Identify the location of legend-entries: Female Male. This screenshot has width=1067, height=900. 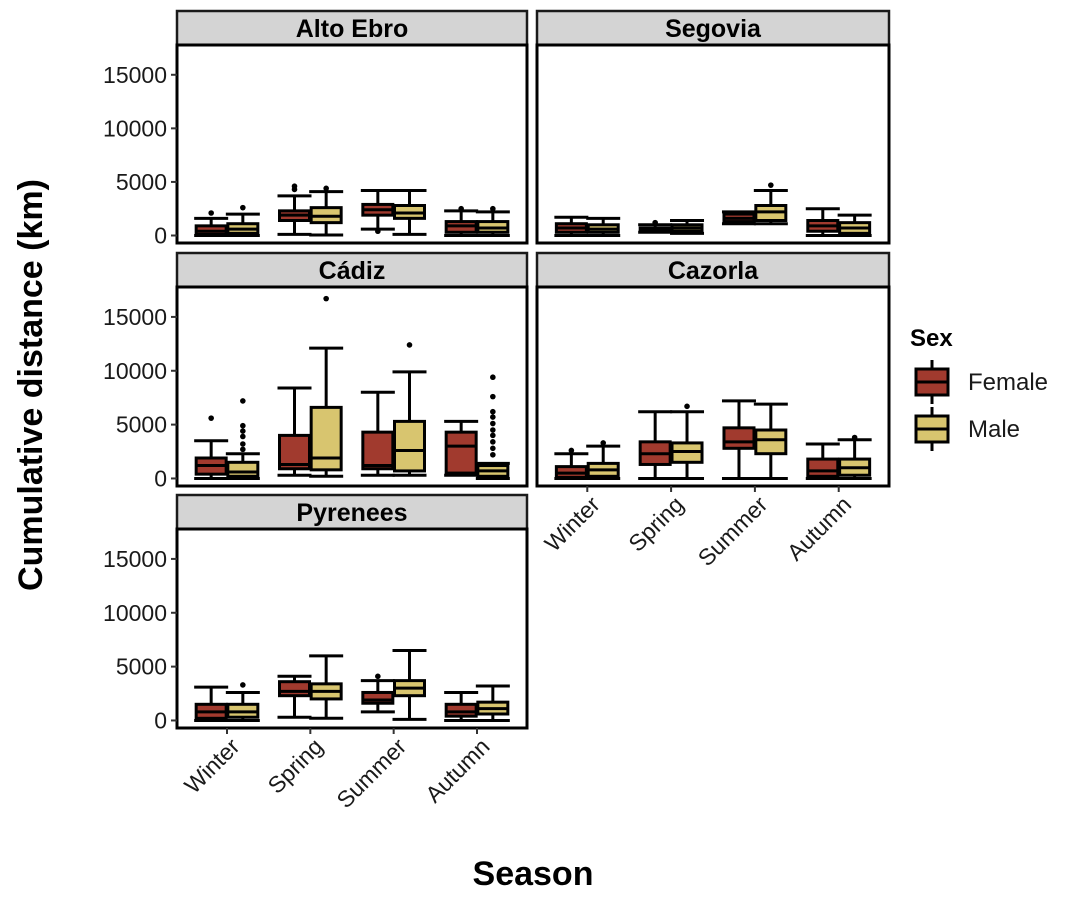
(981, 405).